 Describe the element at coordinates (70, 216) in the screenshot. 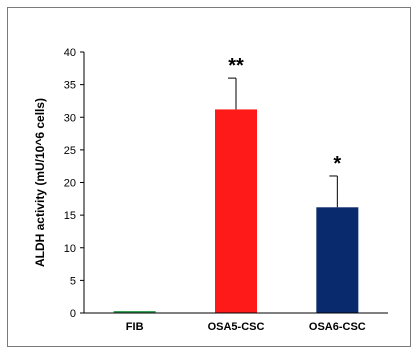

I see `y-tick-label: 15` at that location.